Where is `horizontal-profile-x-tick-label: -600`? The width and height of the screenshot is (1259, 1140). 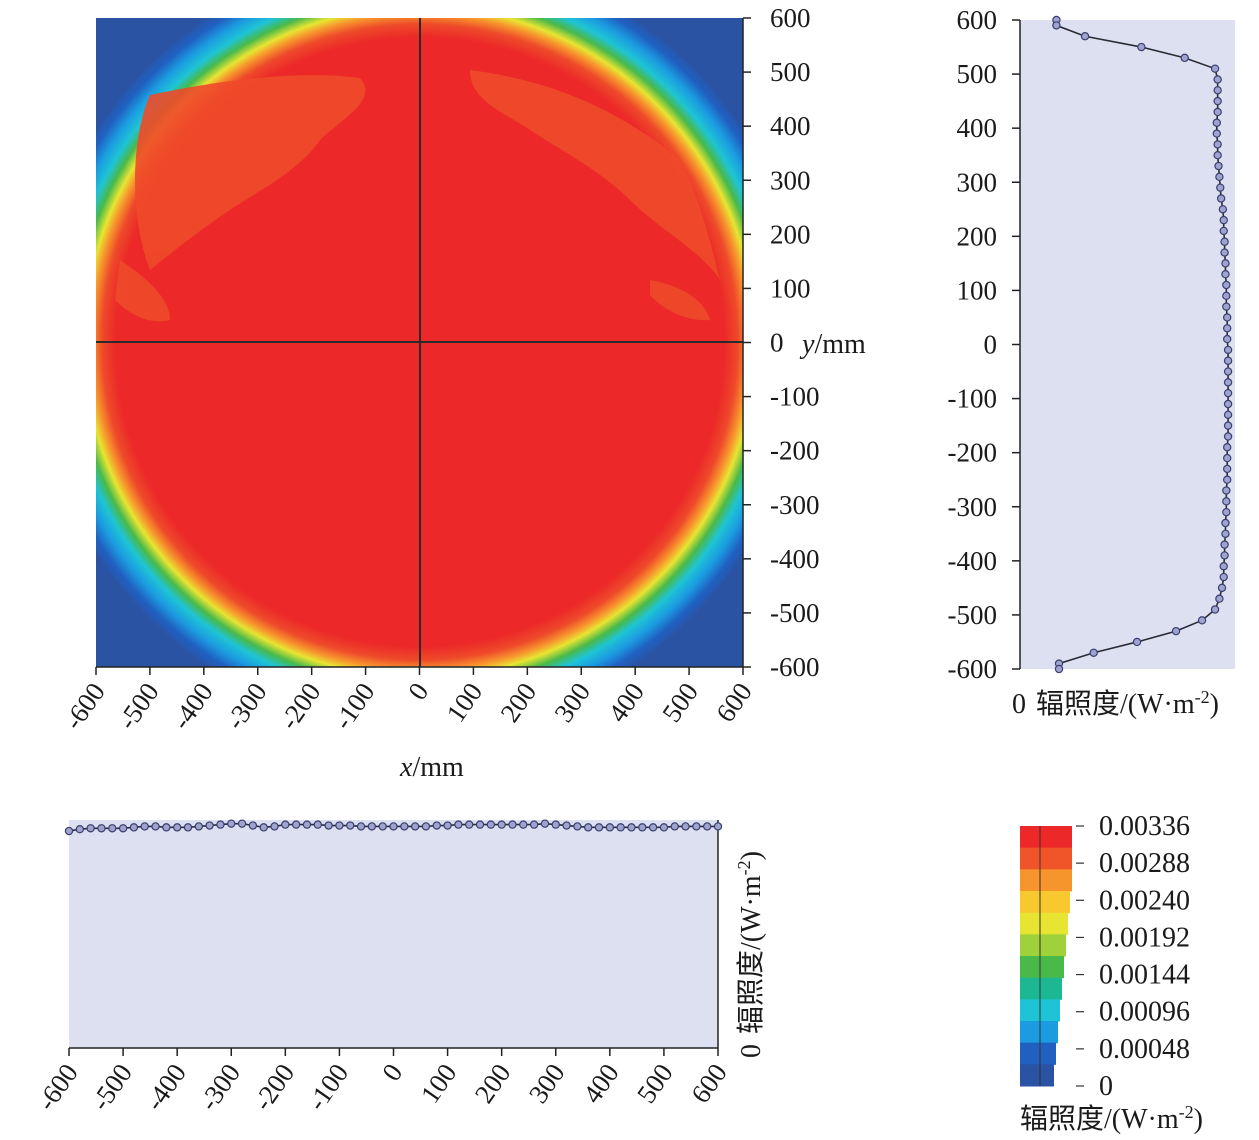 horizontal-profile-x-tick-label: -600 is located at coordinates (57, 1087).